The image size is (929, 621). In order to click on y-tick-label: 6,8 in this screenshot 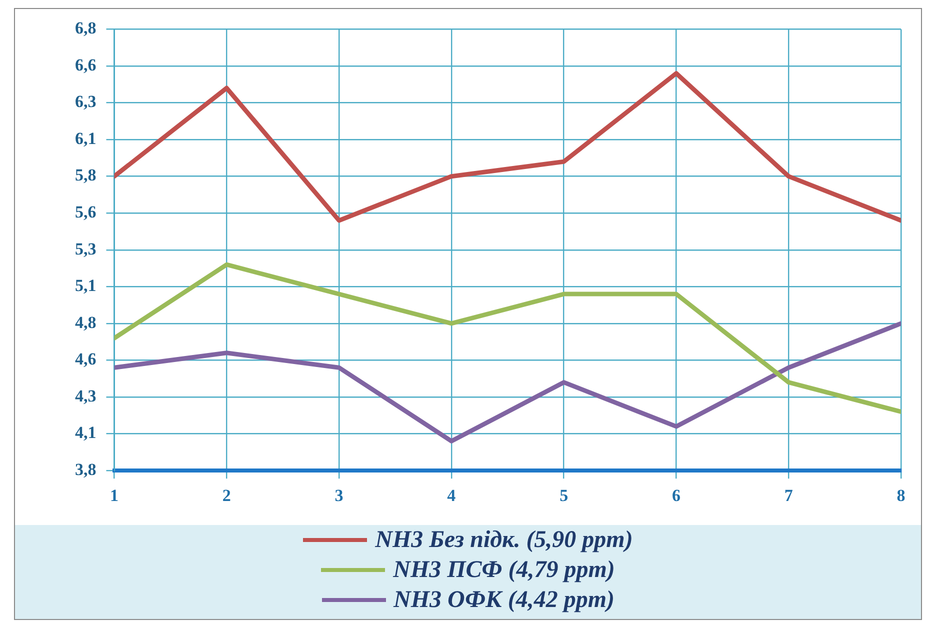, I will do `click(85, 28)`.